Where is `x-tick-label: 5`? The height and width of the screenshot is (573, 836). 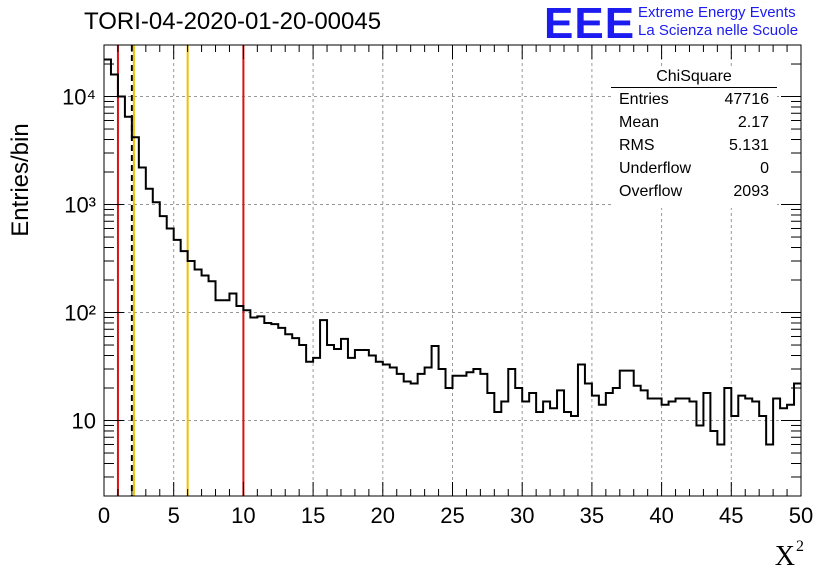
x-tick-label: 5 is located at coordinates (174, 515).